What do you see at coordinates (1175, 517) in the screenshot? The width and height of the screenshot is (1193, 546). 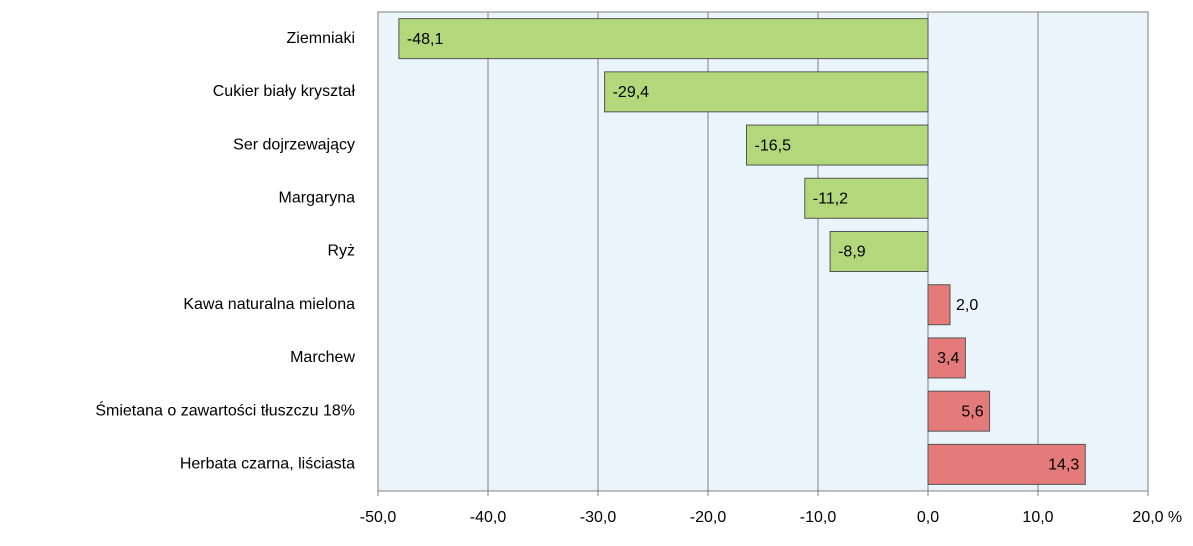 I see `x-unit: %` at bounding box center [1175, 517].